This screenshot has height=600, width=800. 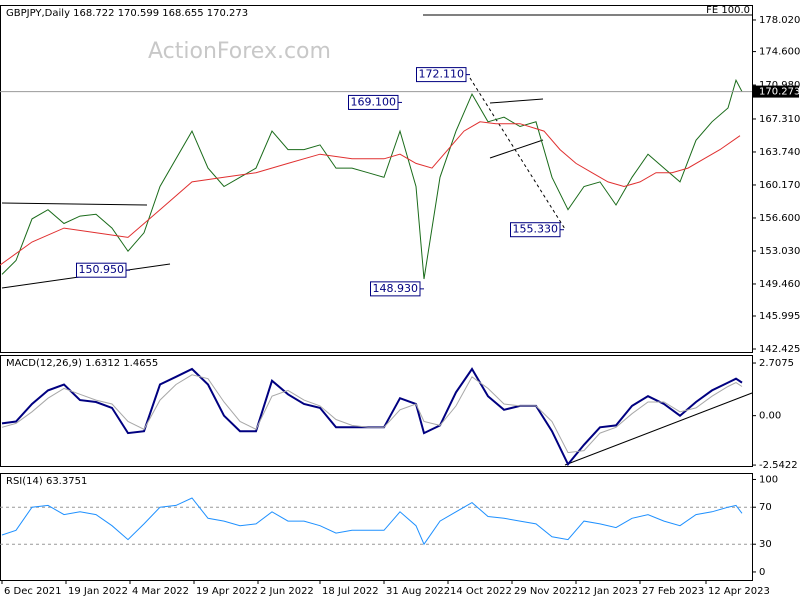 What do you see at coordinates (765, 507) in the screenshot?
I see `y-tick-label: 70` at bounding box center [765, 507].